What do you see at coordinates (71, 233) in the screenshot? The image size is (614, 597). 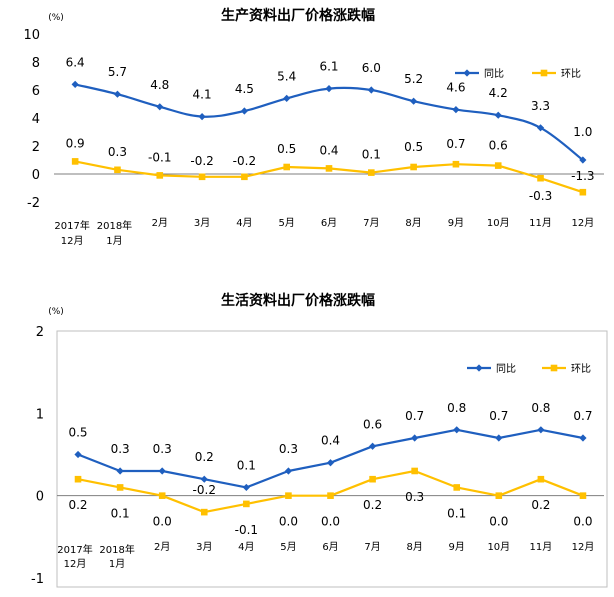 I see `x-tick-label: 2017年 12月` at bounding box center [71, 233].